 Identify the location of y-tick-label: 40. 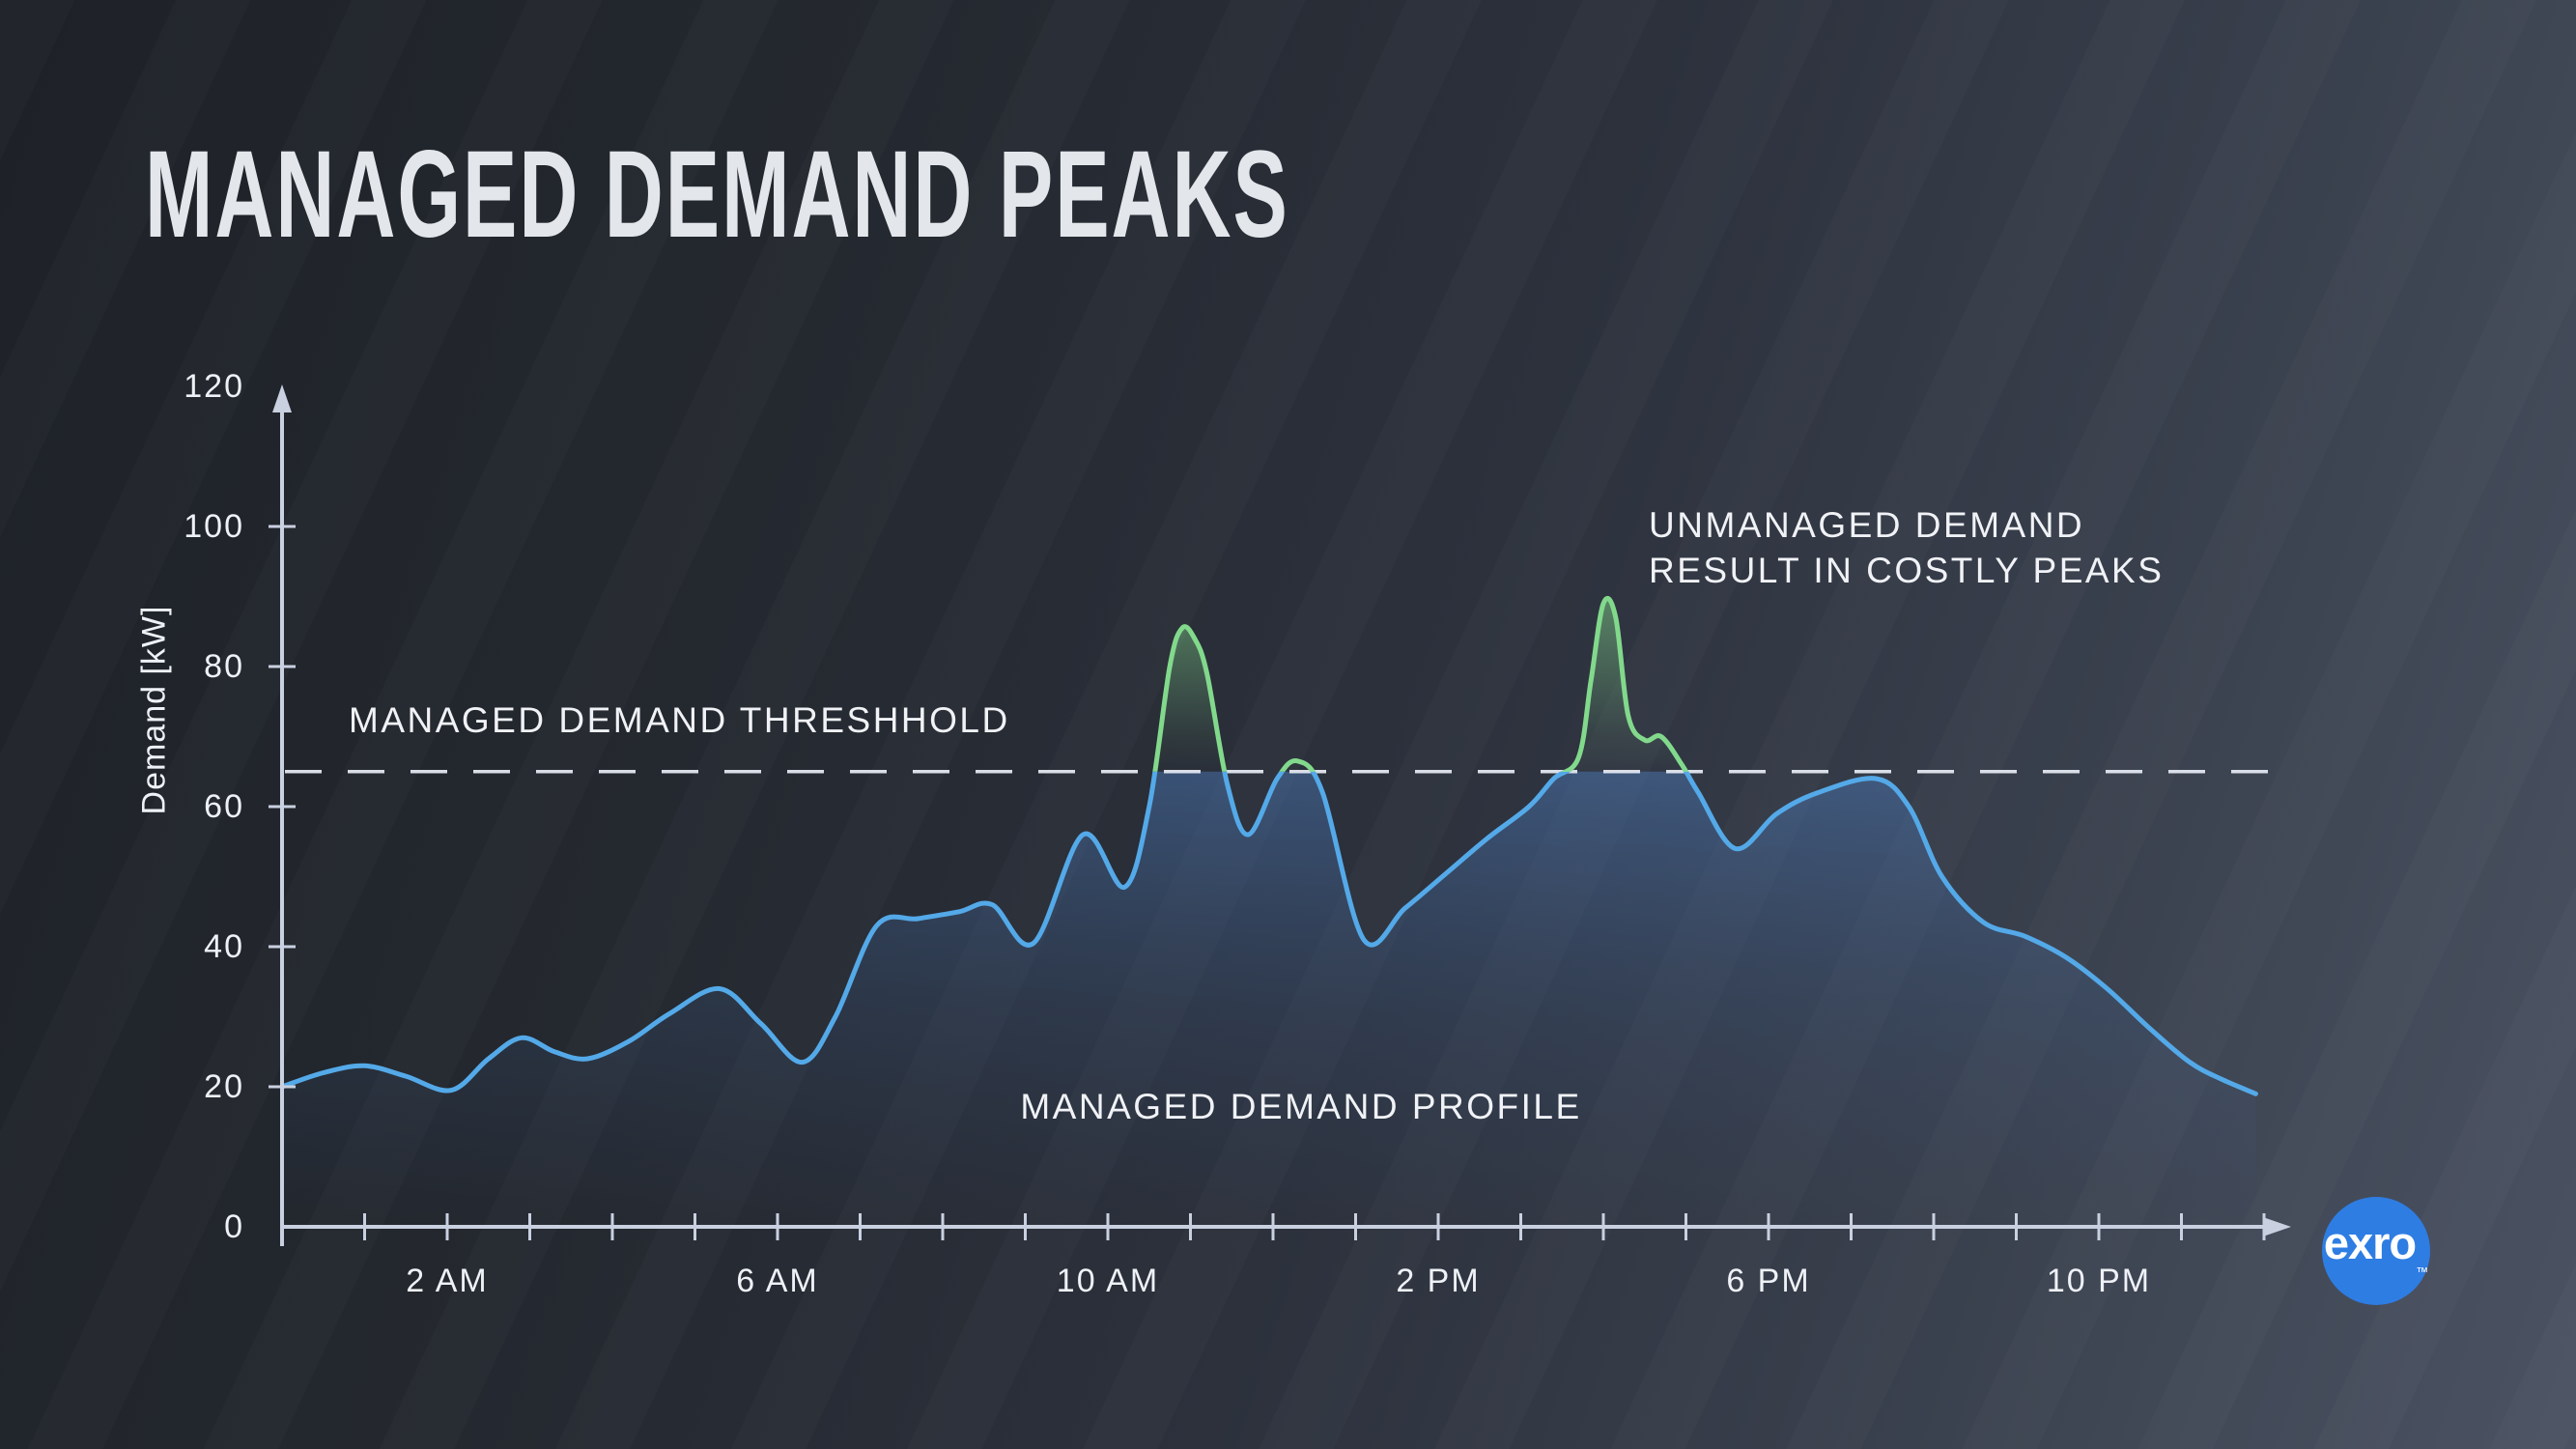
(224, 946).